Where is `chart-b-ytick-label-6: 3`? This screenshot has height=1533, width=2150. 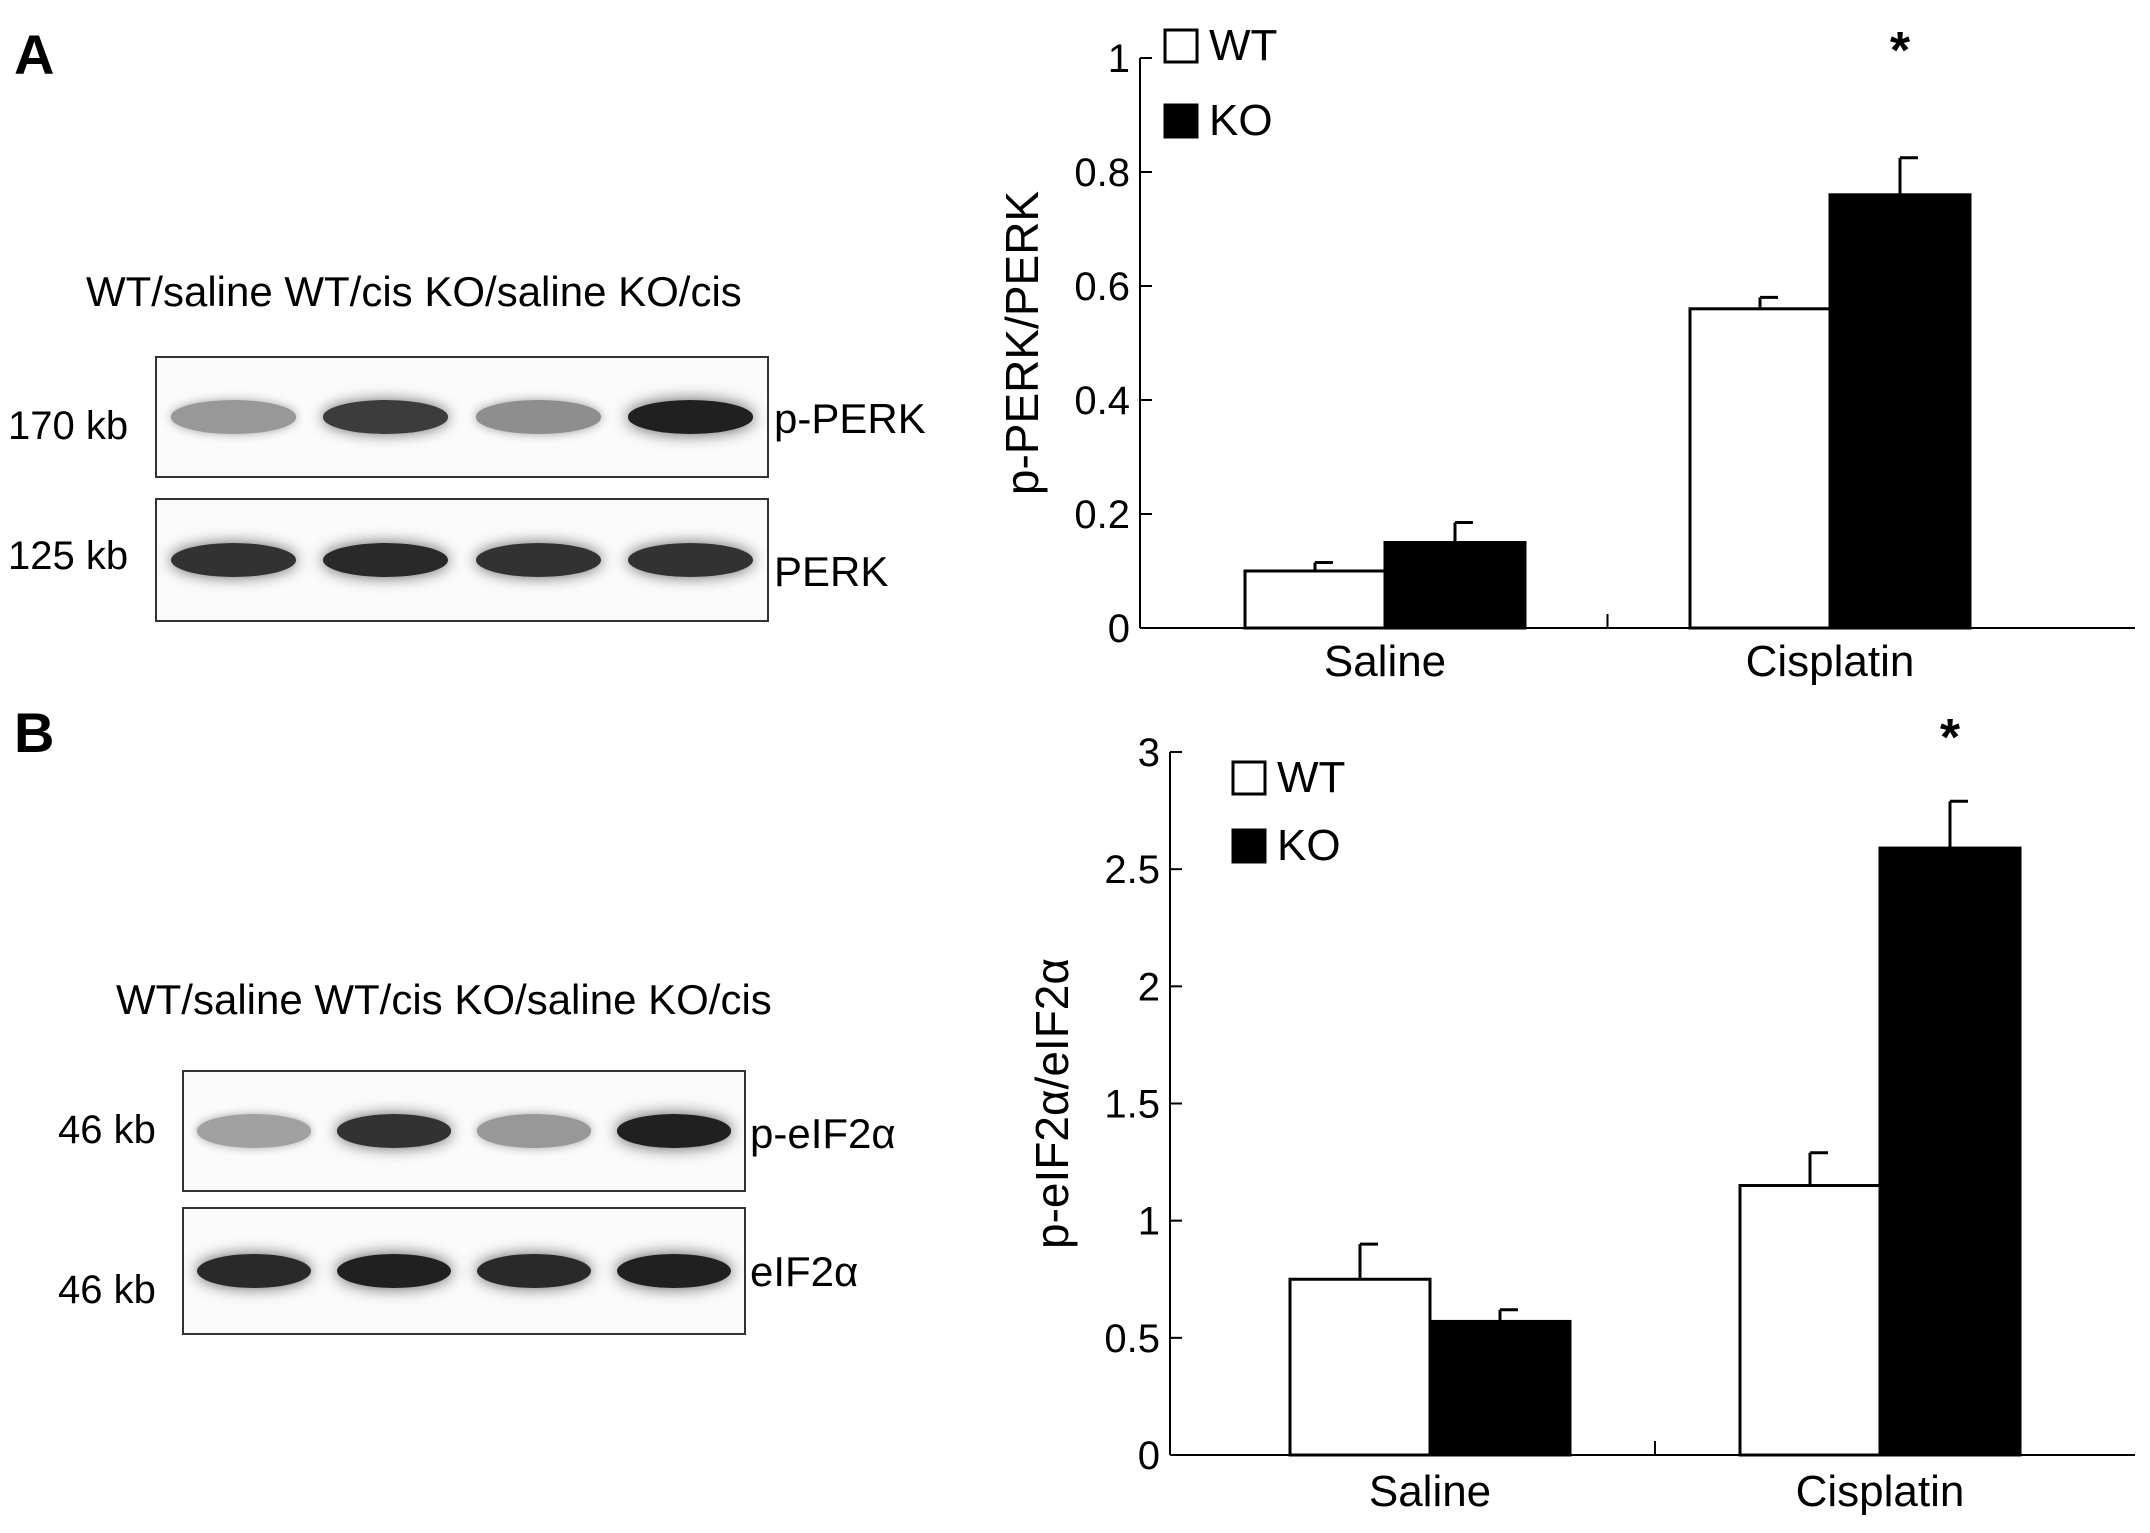
chart-b-ytick-label-6: 3 is located at coordinates (1149, 753).